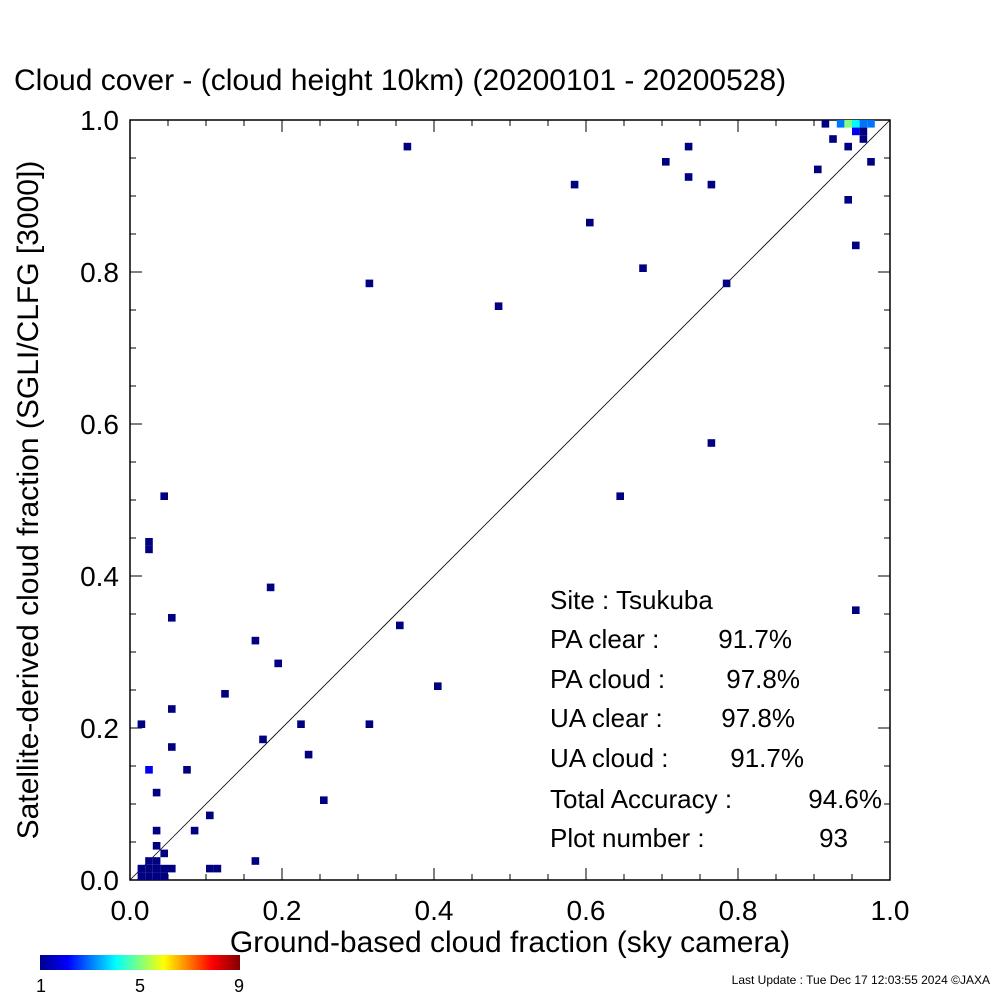 Image resolution: width=1000 pixels, height=1000 pixels. I want to click on x-tick-label: 0.8, so click(738, 910).